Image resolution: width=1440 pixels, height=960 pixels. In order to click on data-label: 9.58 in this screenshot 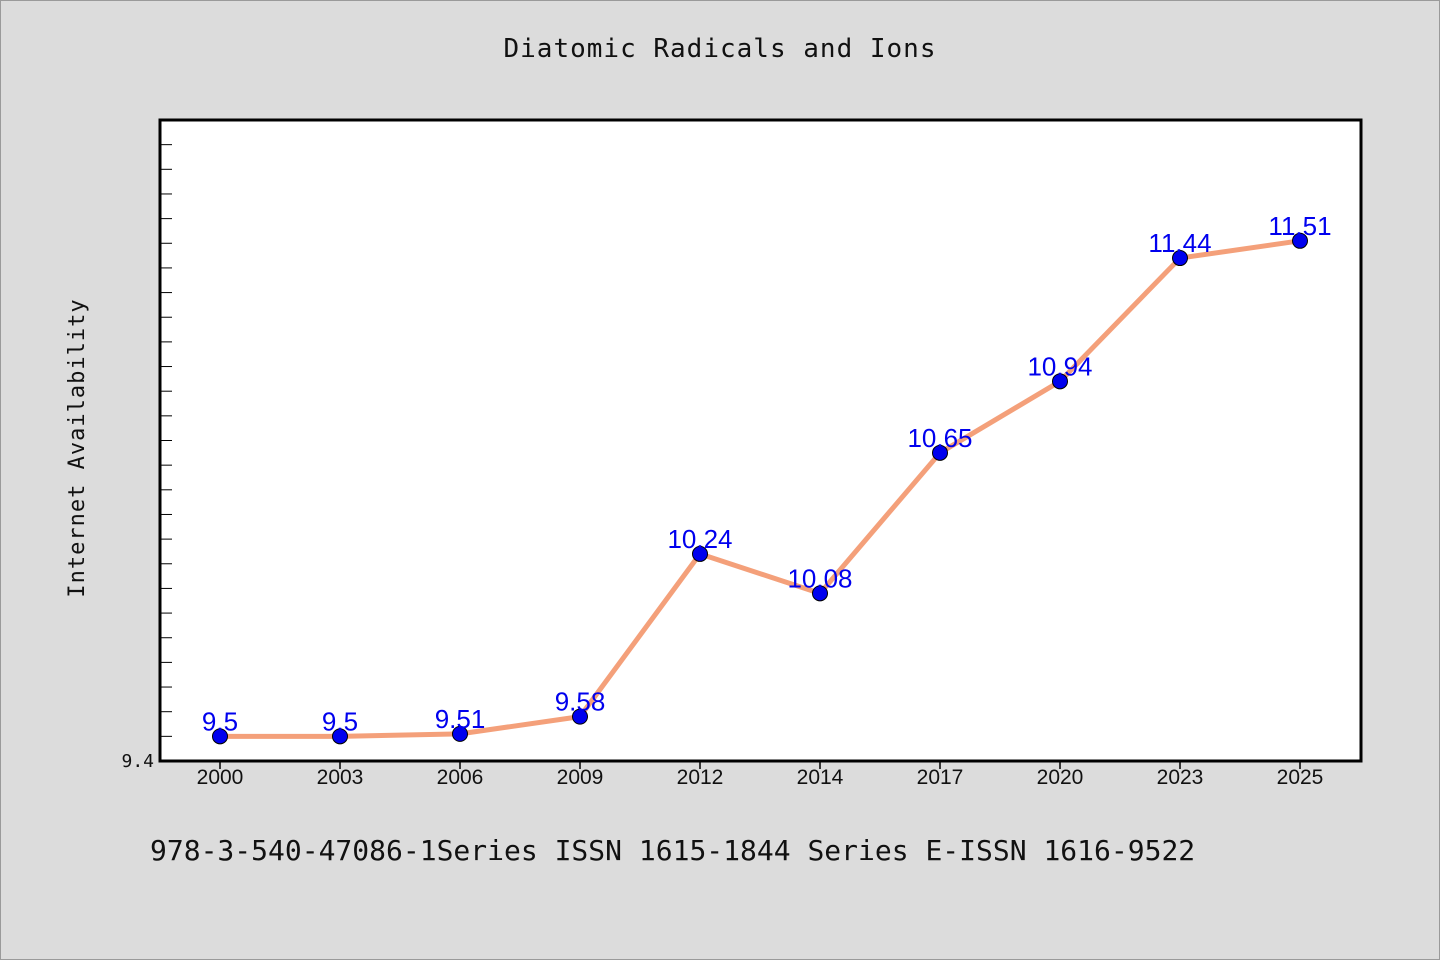, I will do `click(580, 702)`.